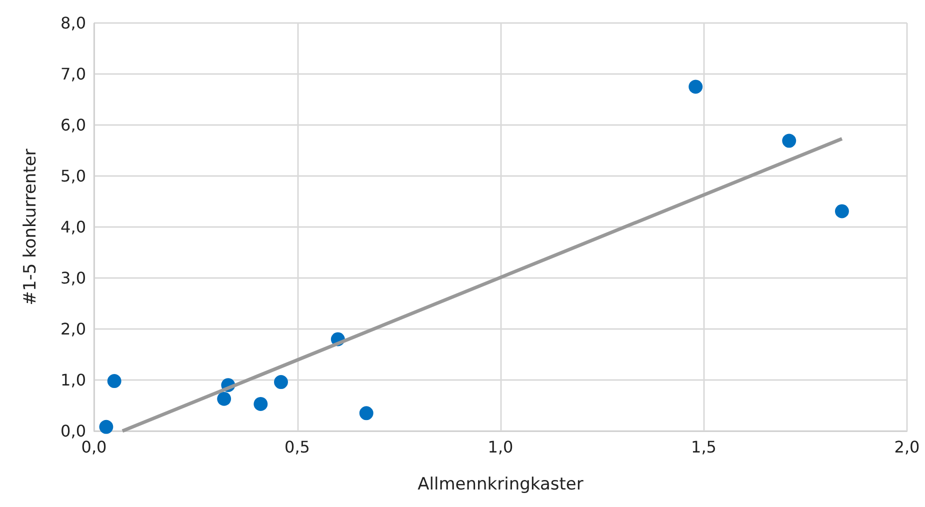 This screenshot has height=507, width=925. What do you see at coordinates (73, 380) in the screenshot?
I see `y-tick-label: 1,0` at bounding box center [73, 380].